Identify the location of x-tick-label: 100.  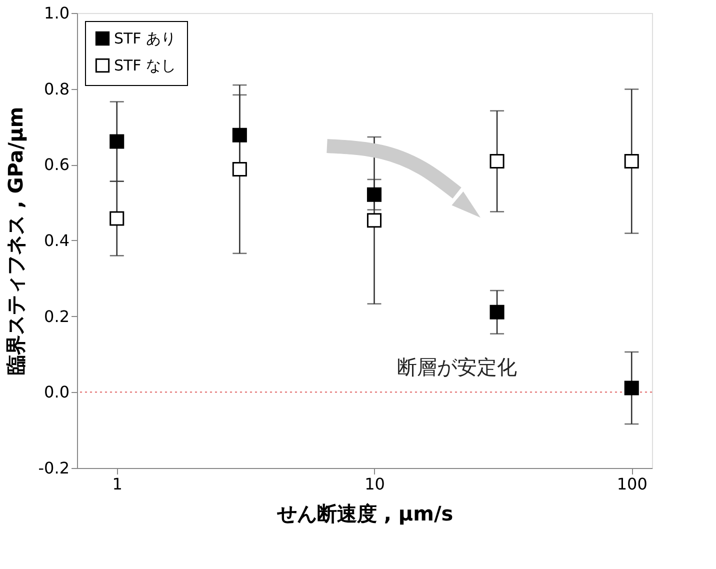
(632, 484).